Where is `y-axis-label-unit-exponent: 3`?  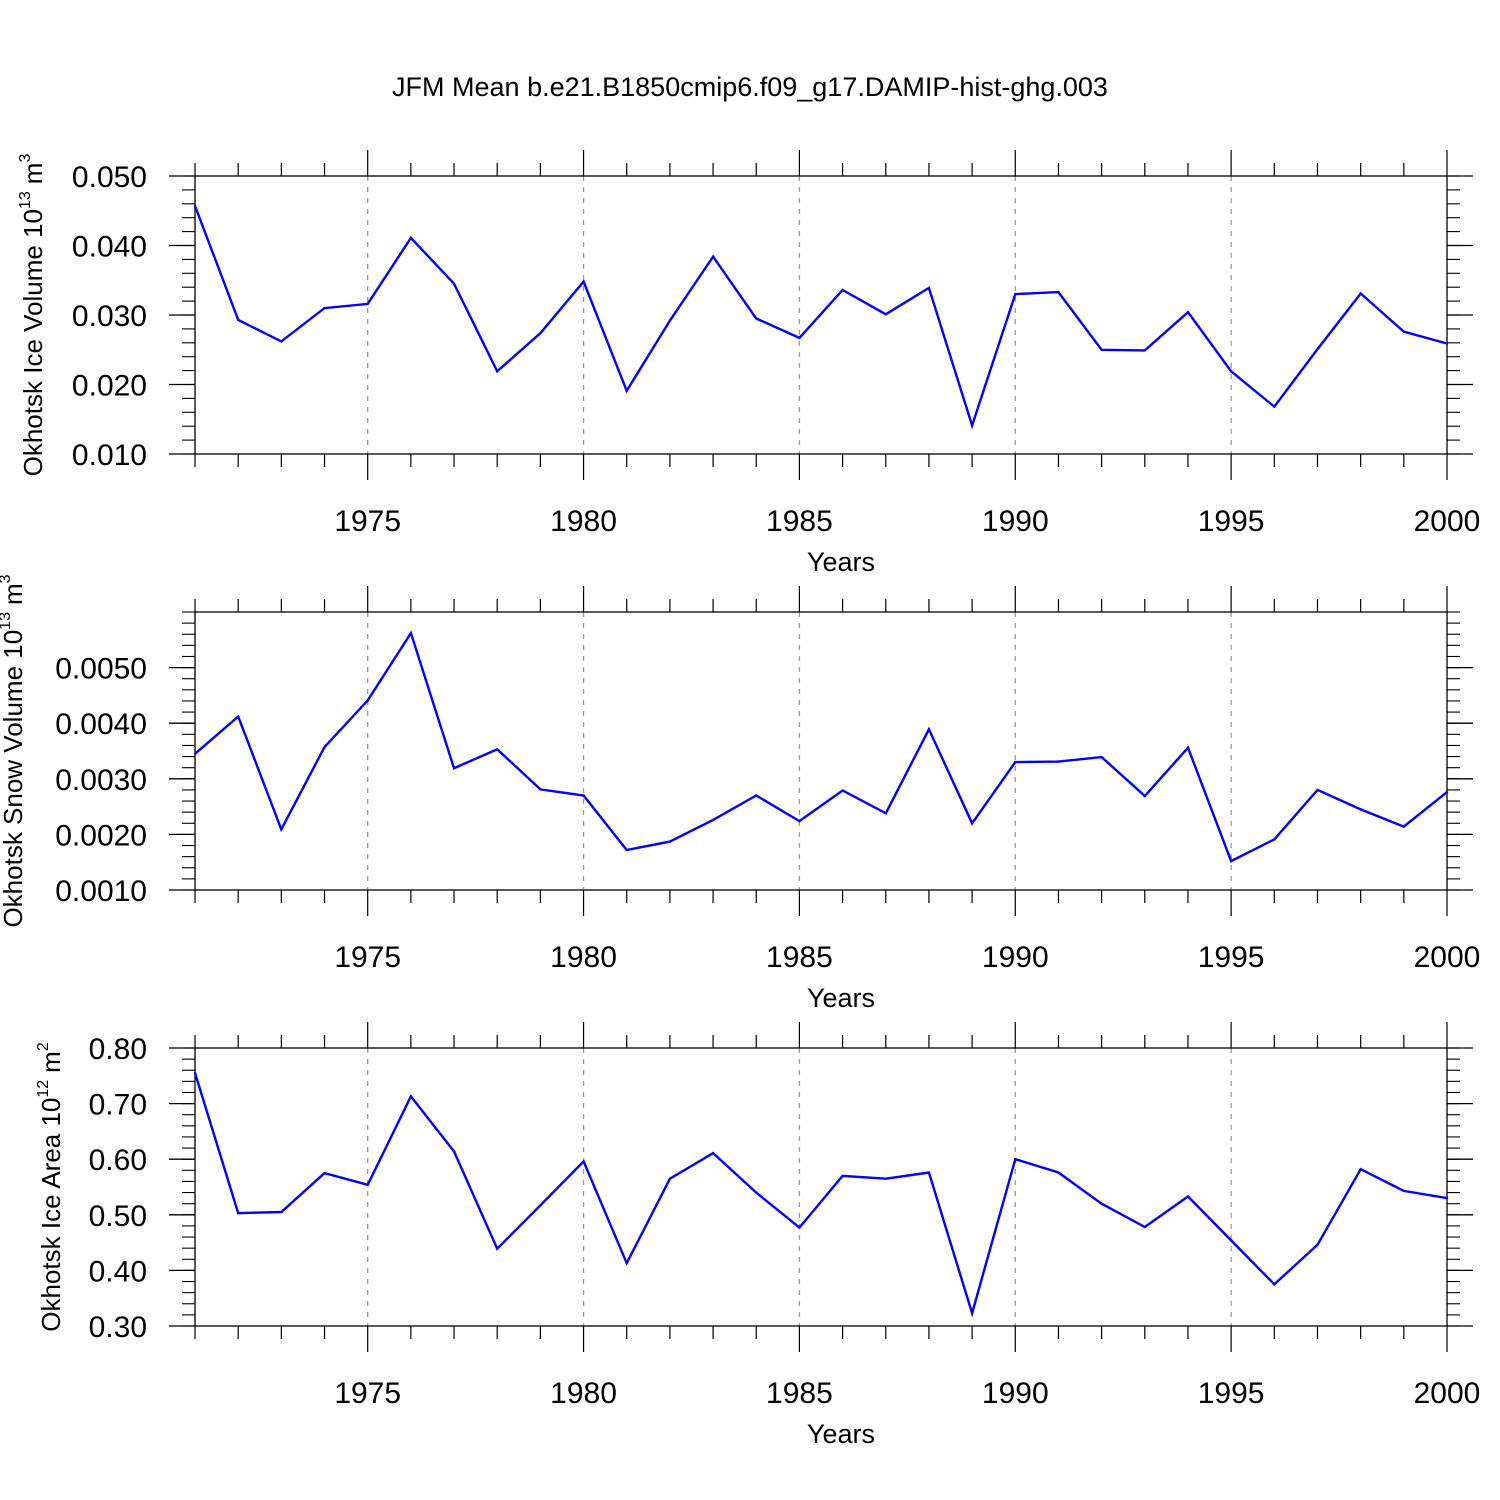
y-axis-label-unit-exponent: 3 is located at coordinates (7, 578).